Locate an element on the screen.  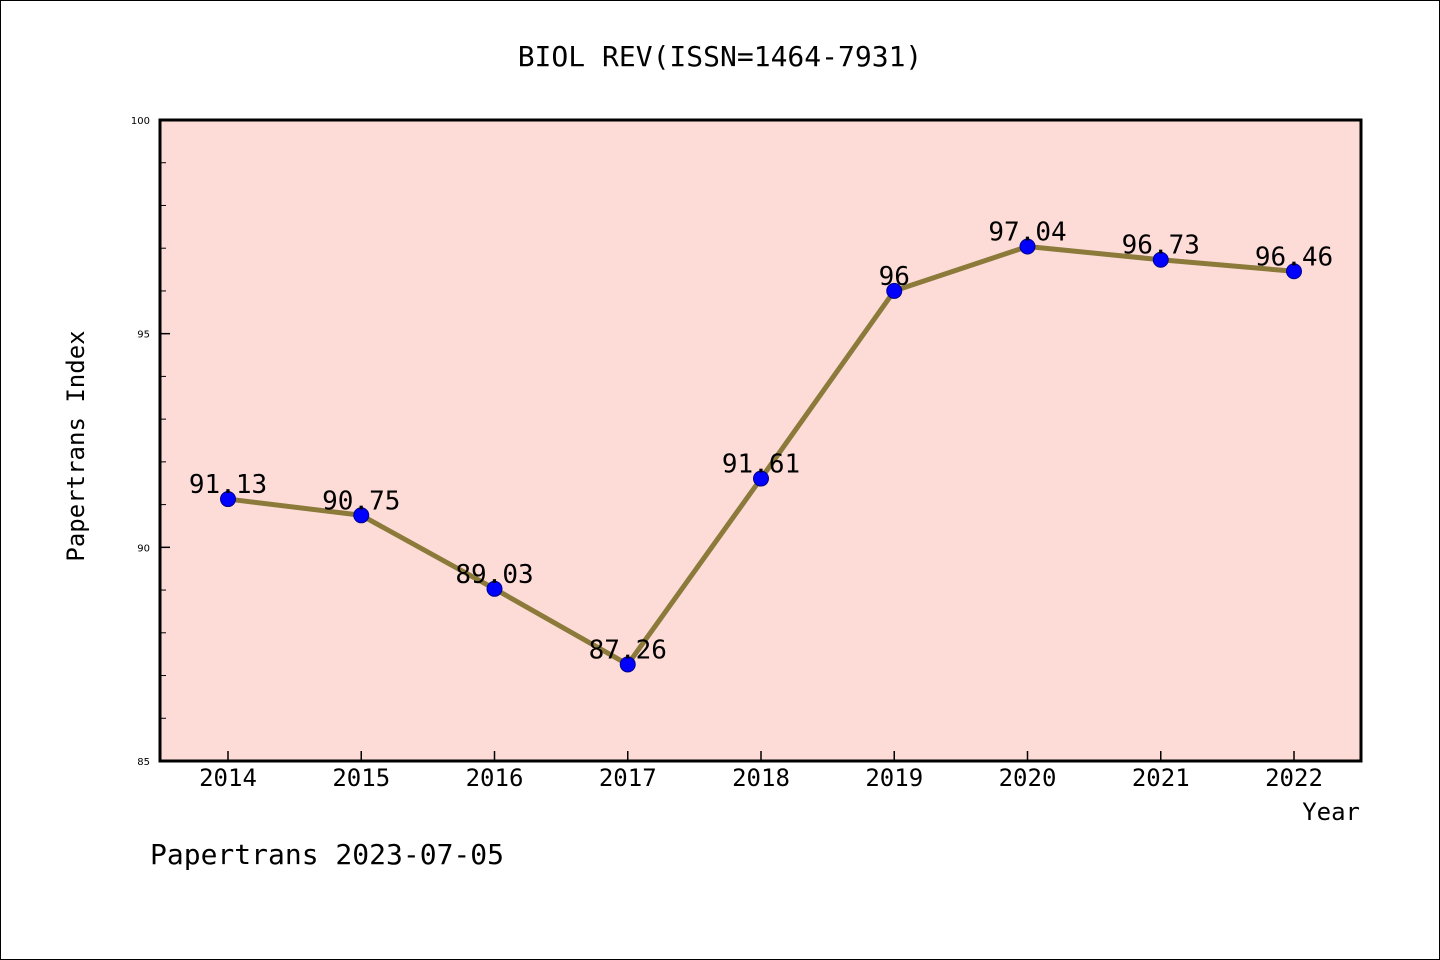
data-label-2017: 87.26 is located at coordinates (628, 650).